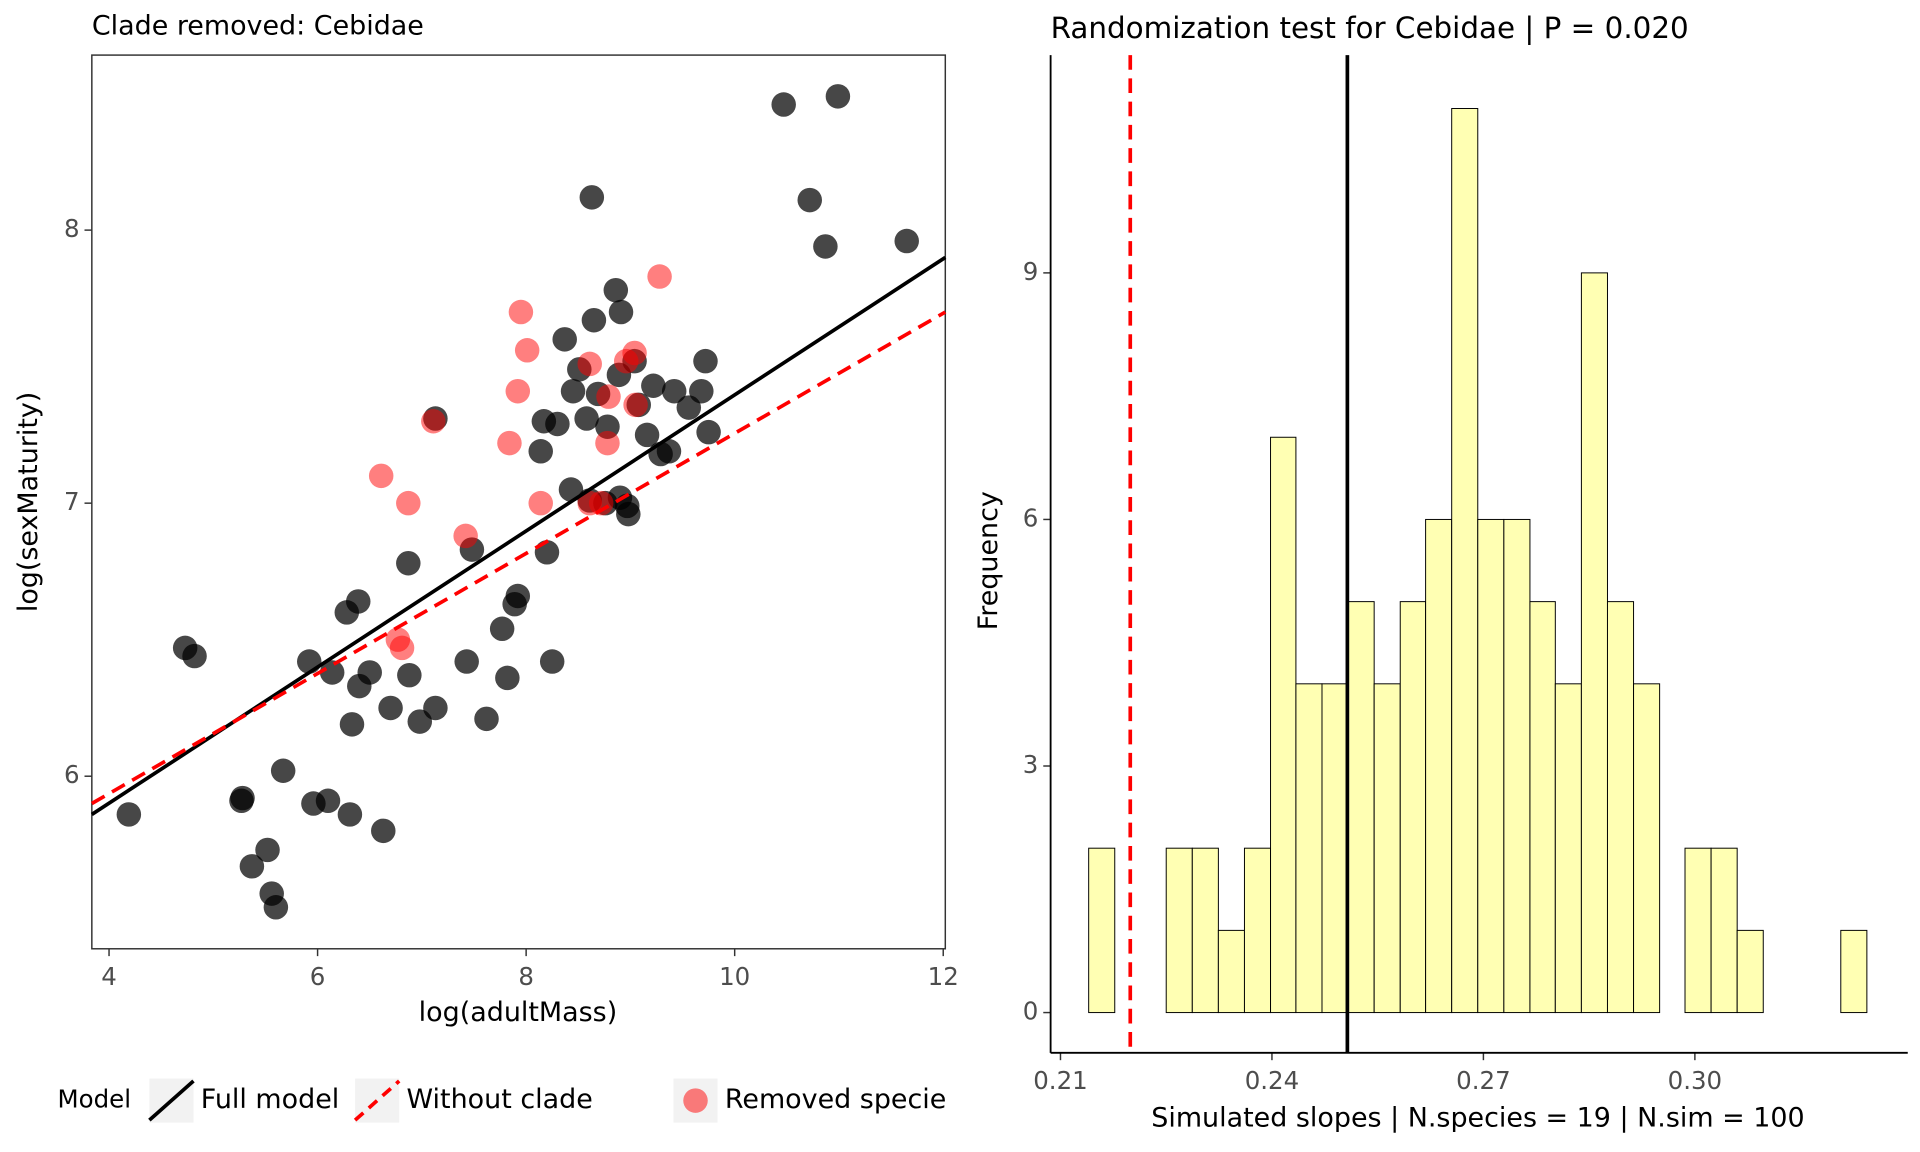 This screenshot has width=1920, height=1152. What do you see at coordinates (988, 560) in the screenshot?
I see `y-axis-label: Frequency` at bounding box center [988, 560].